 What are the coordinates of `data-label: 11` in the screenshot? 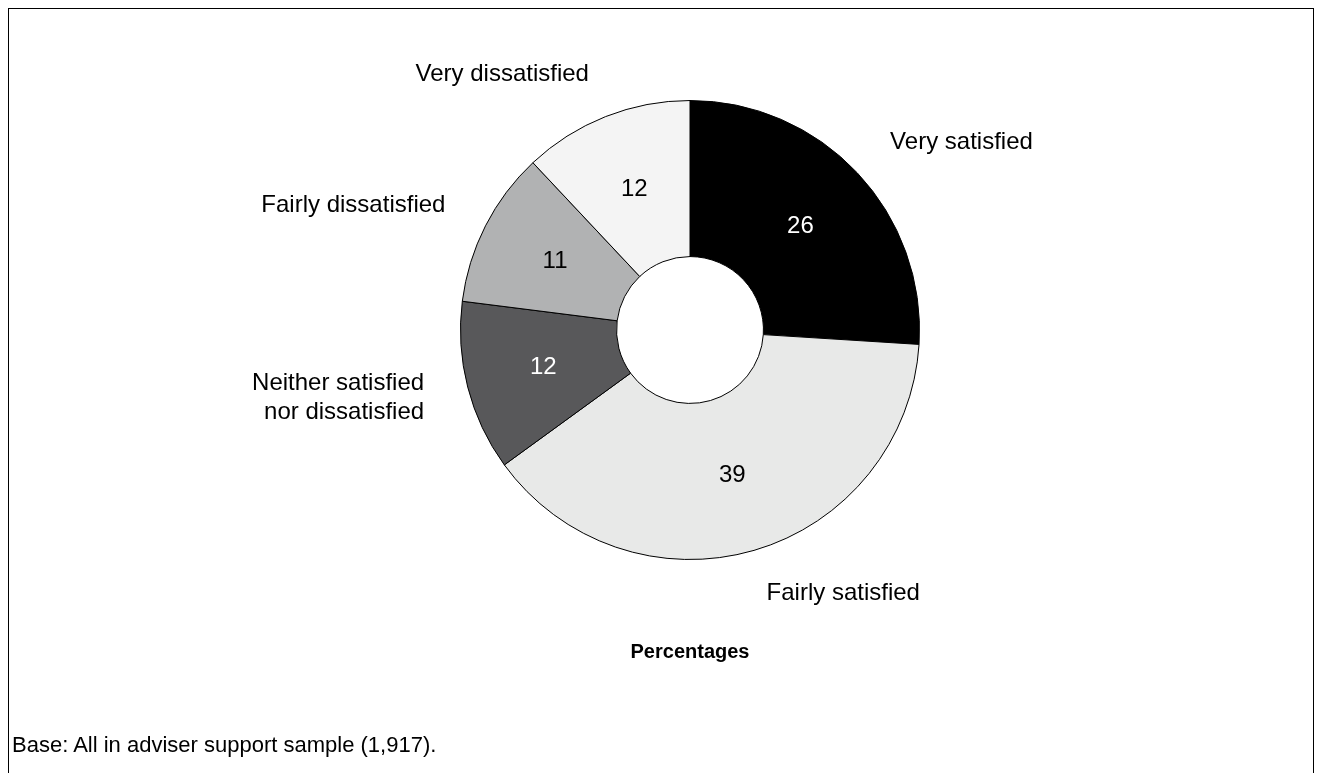 It's located at (555, 259).